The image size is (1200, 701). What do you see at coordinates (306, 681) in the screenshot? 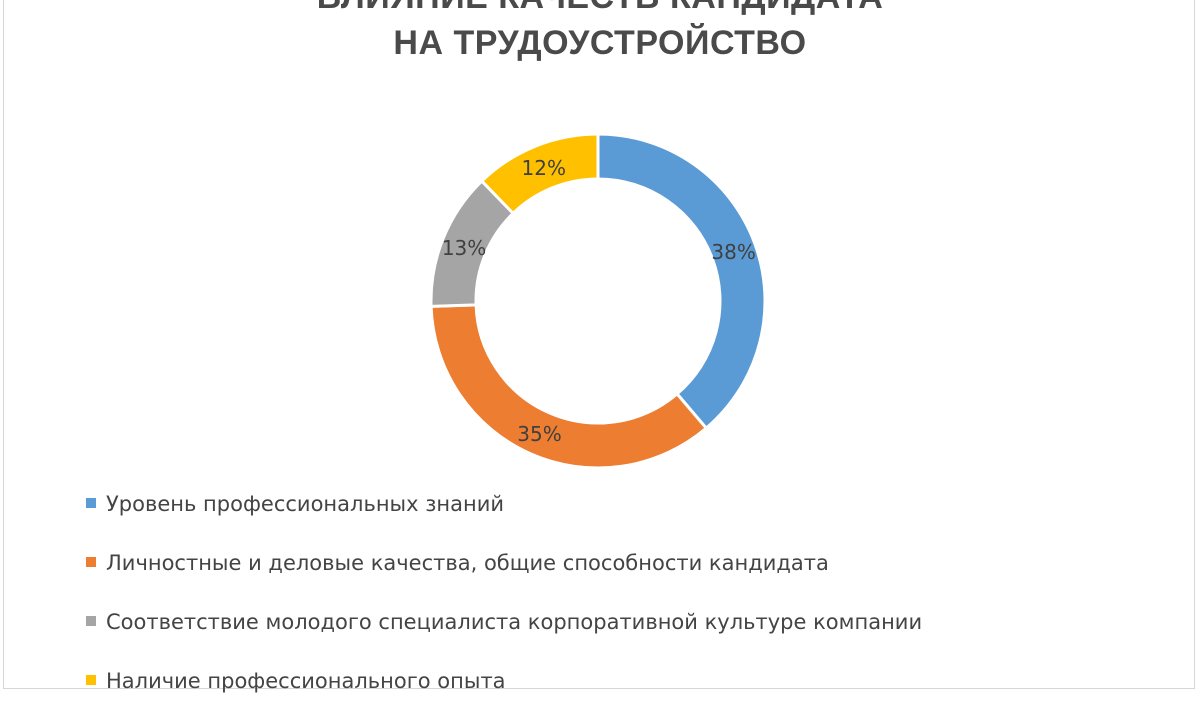
I see `legend-label-4: Наличие профессионального опыта` at bounding box center [306, 681].